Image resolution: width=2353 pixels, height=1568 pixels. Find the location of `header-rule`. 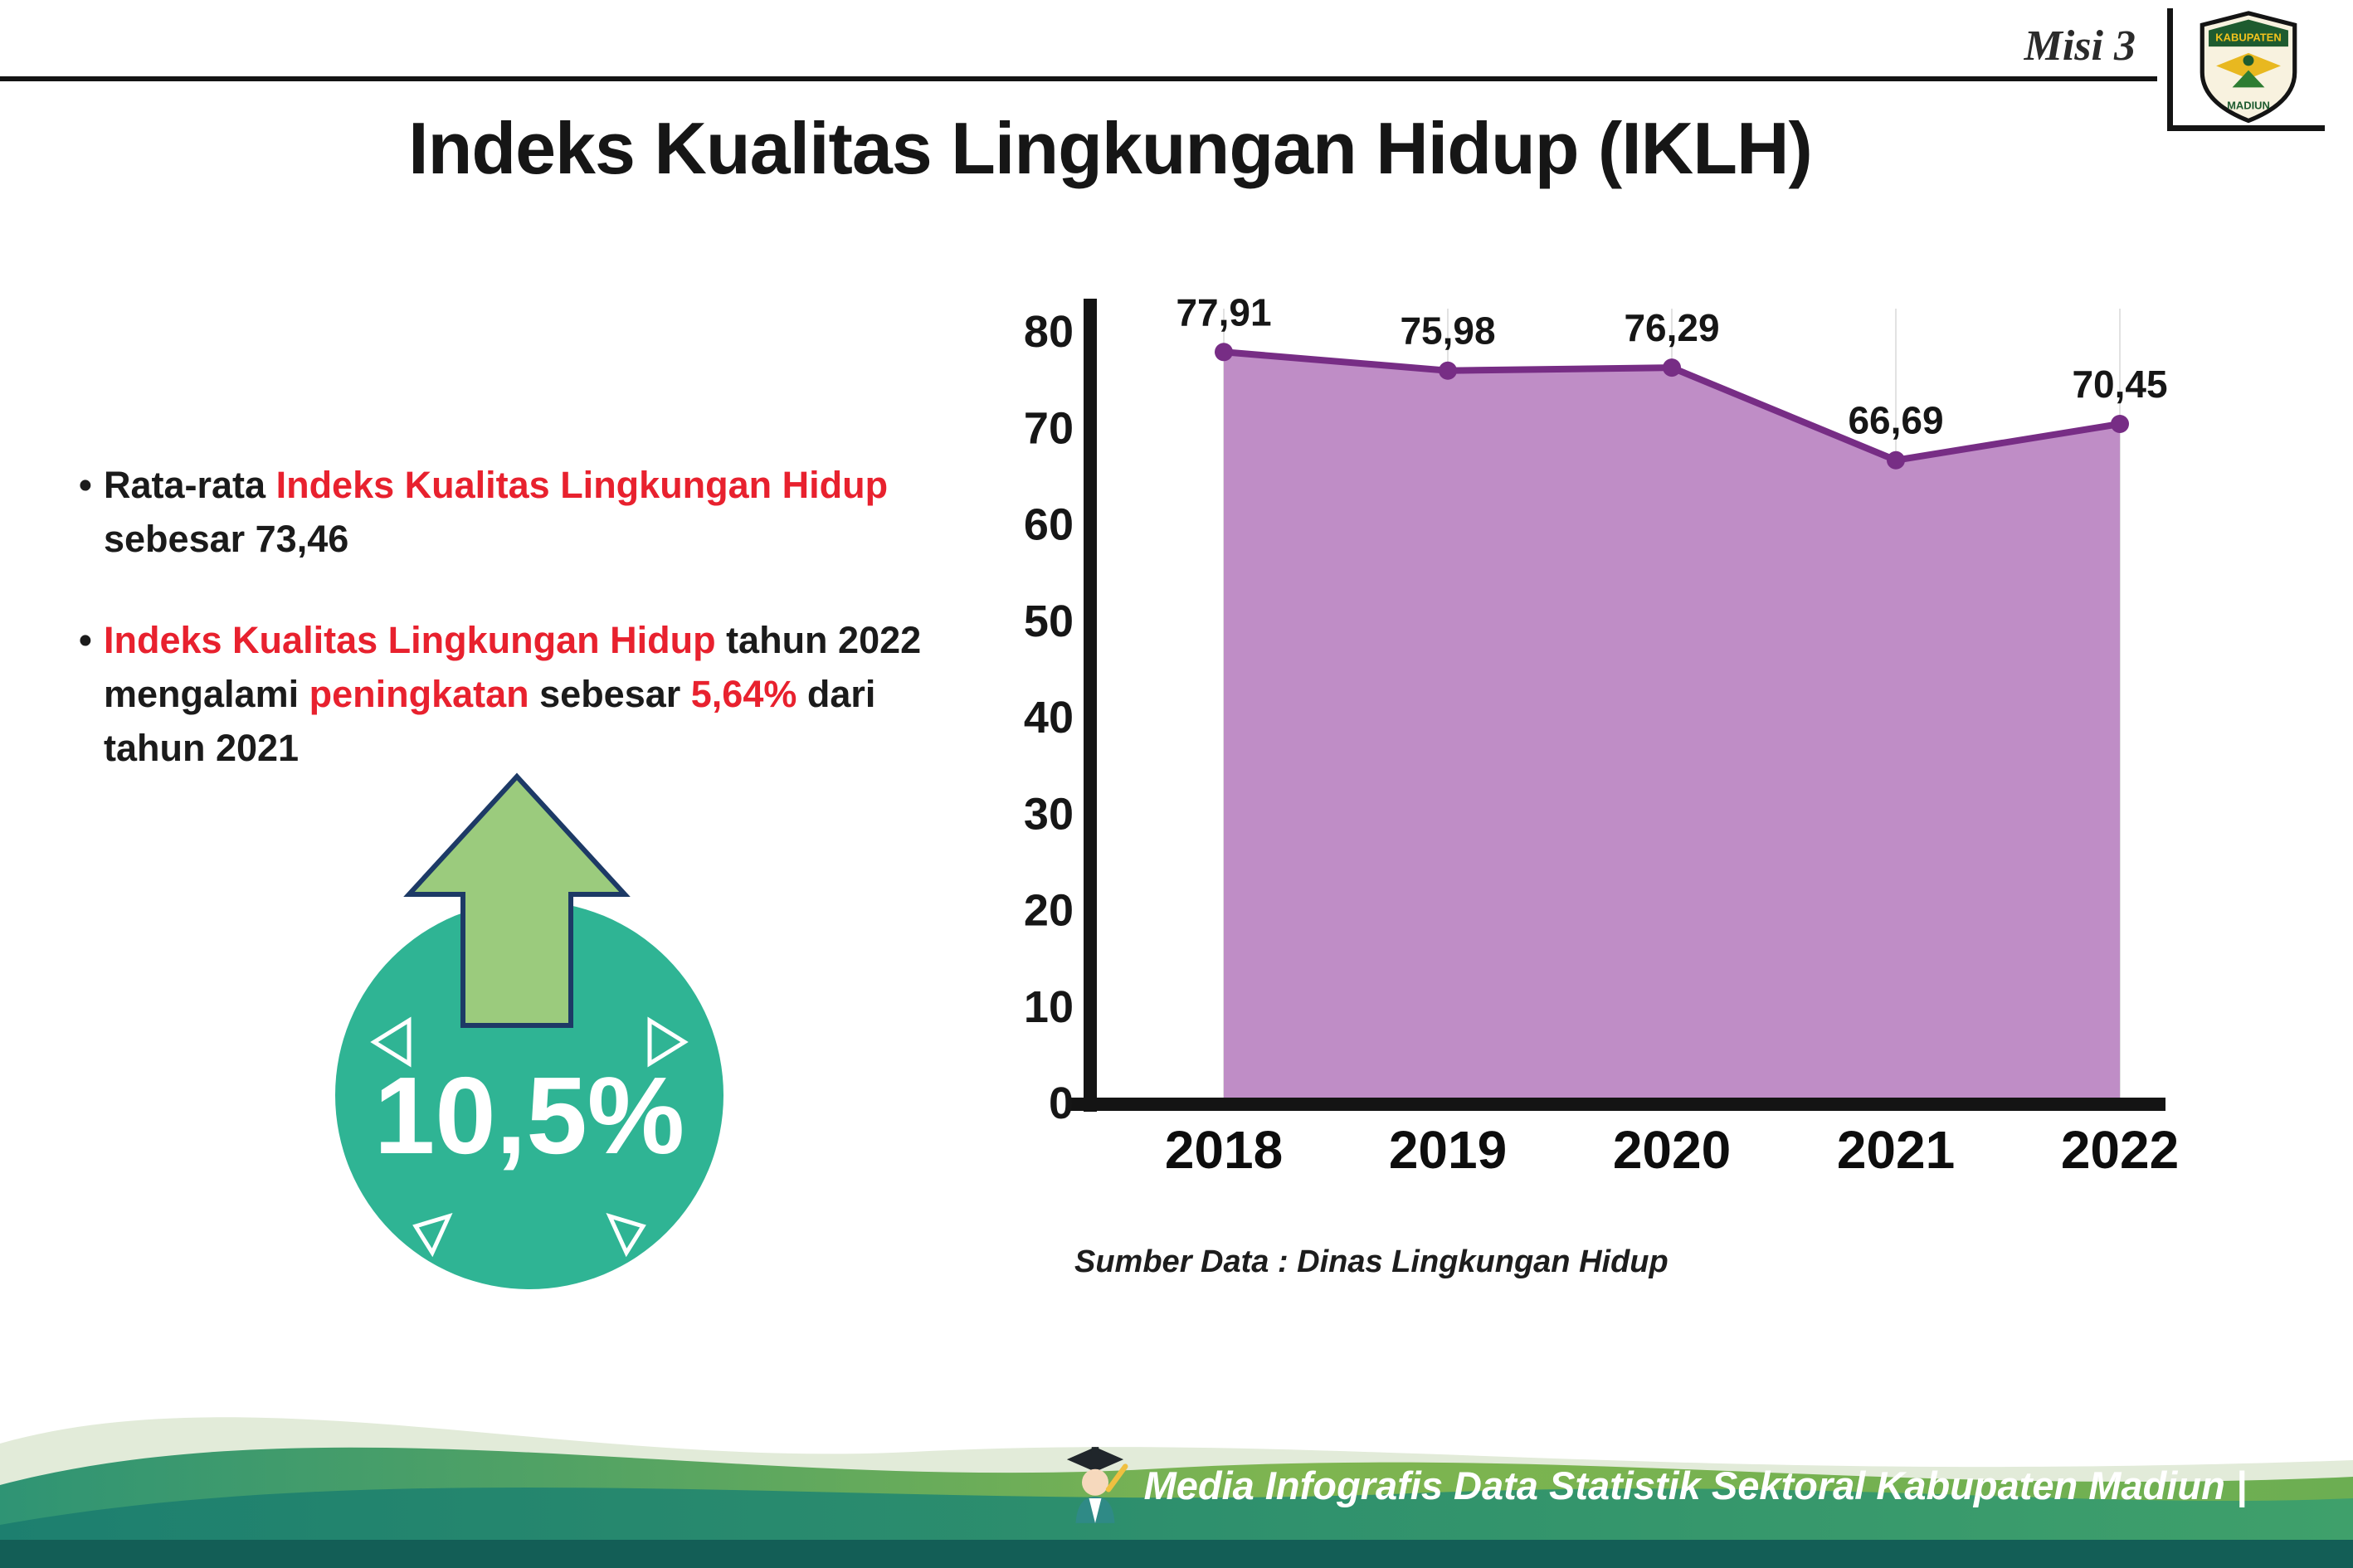

header-rule is located at coordinates (1078, 78).